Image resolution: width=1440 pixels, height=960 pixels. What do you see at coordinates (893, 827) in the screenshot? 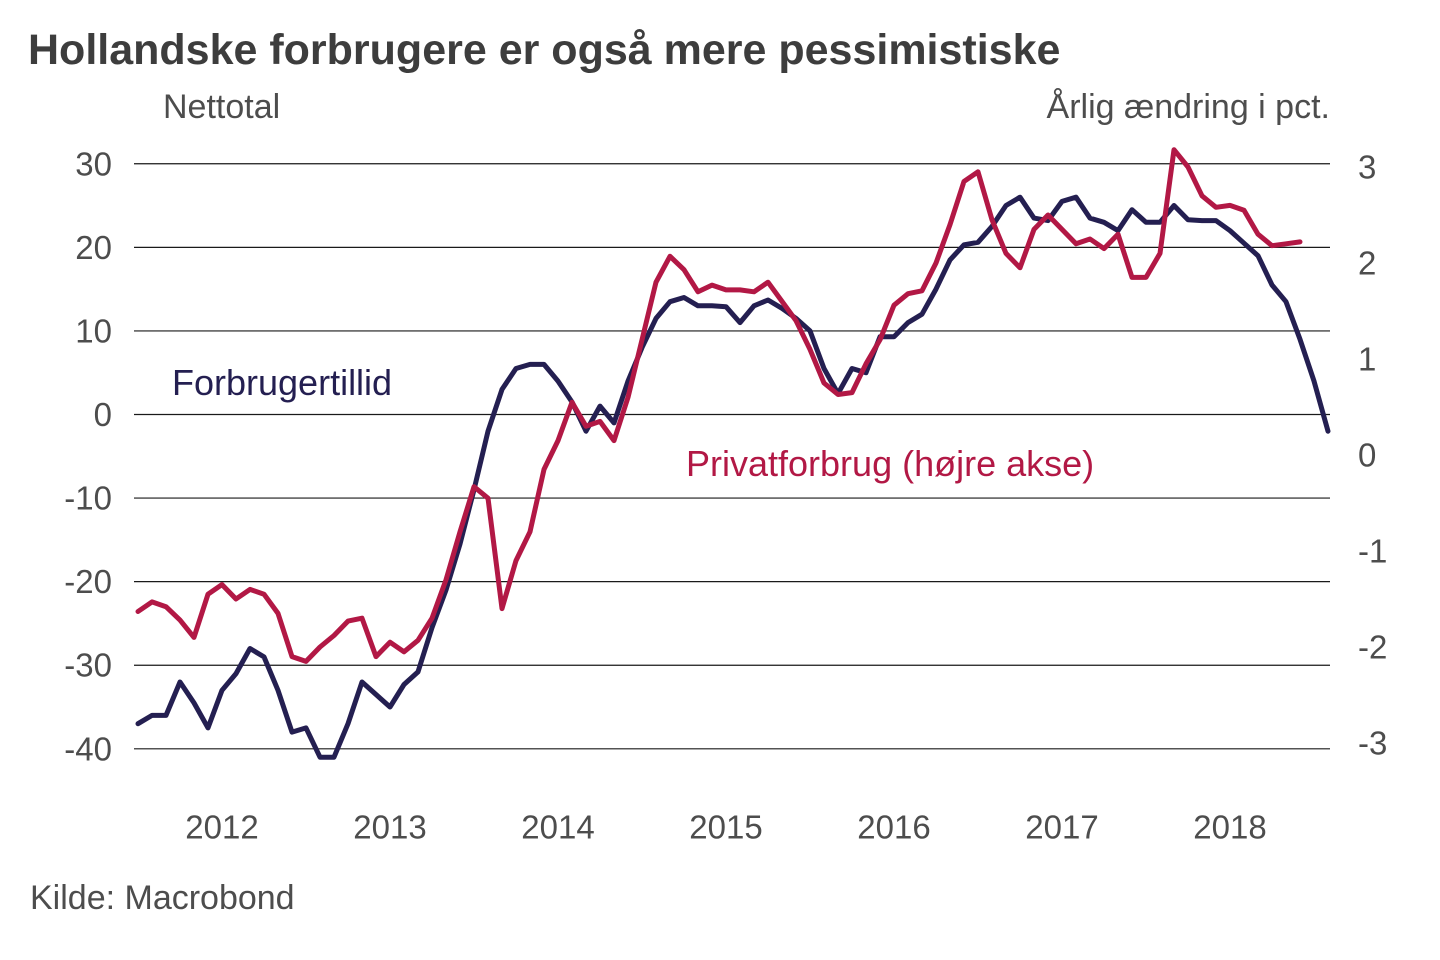
I see `x-axis-year-label: 2016` at bounding box center [893, 827].